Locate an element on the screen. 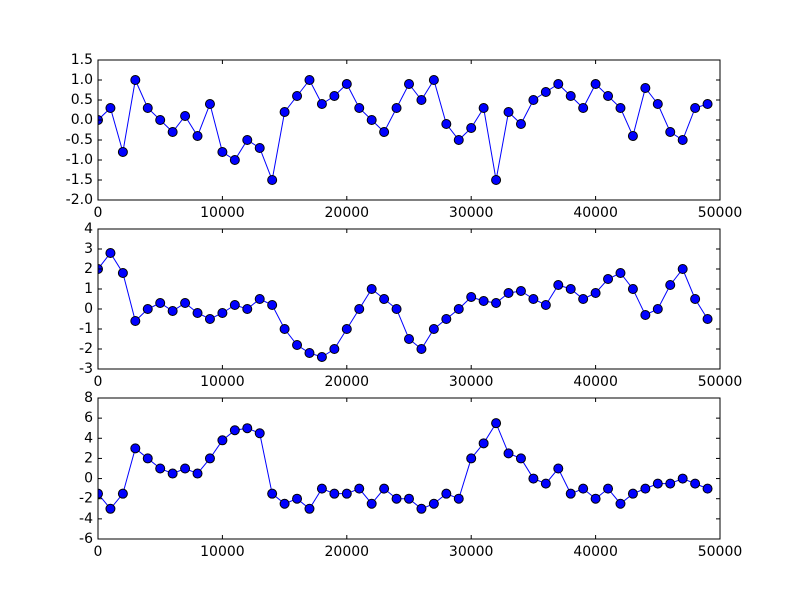 The width and height of the screenshot is (800, 600). y-tick-label: -1.5 is located at coordinates (79, 180).